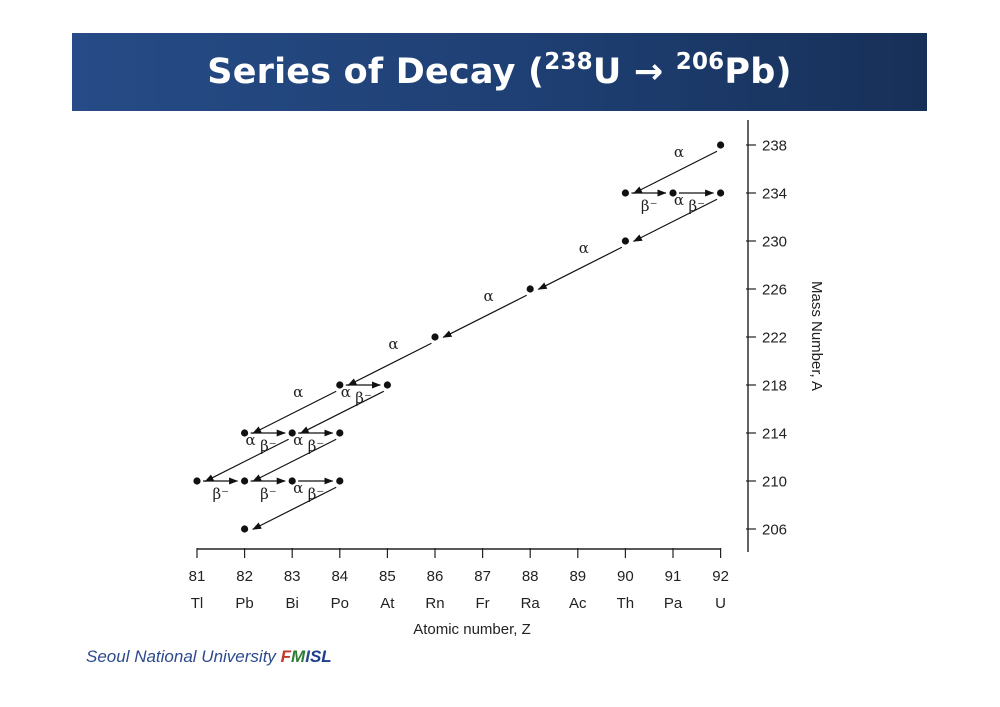 Image resolution: width=1000 pixels, height=707 pixels. Describe the element at coordinates (700, 62) in the screenshot. I see `title-to-mass: 206` at that location.